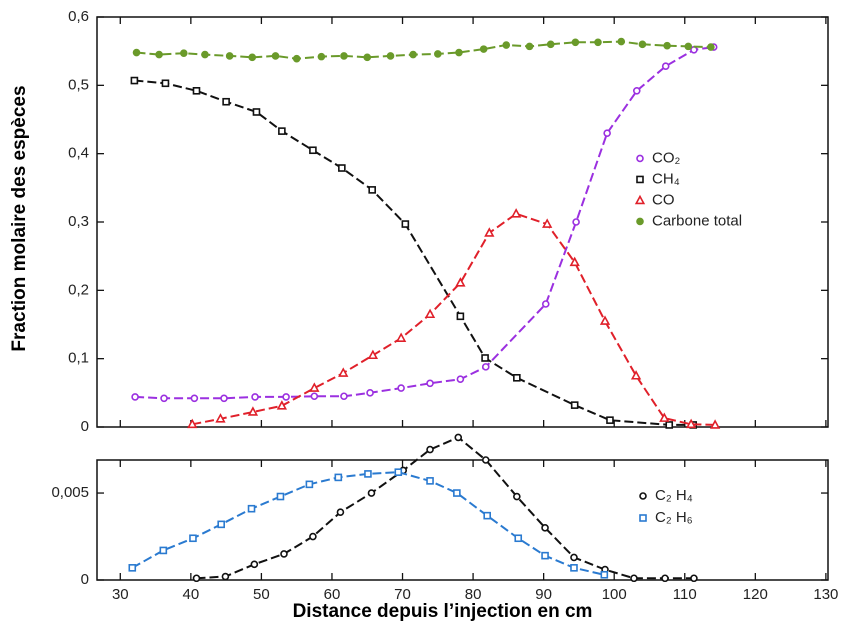  What do you see at coordinates (685, 594) in the screenshot?
I see `x-tick-label: 110` at bounding box center [685, 594].